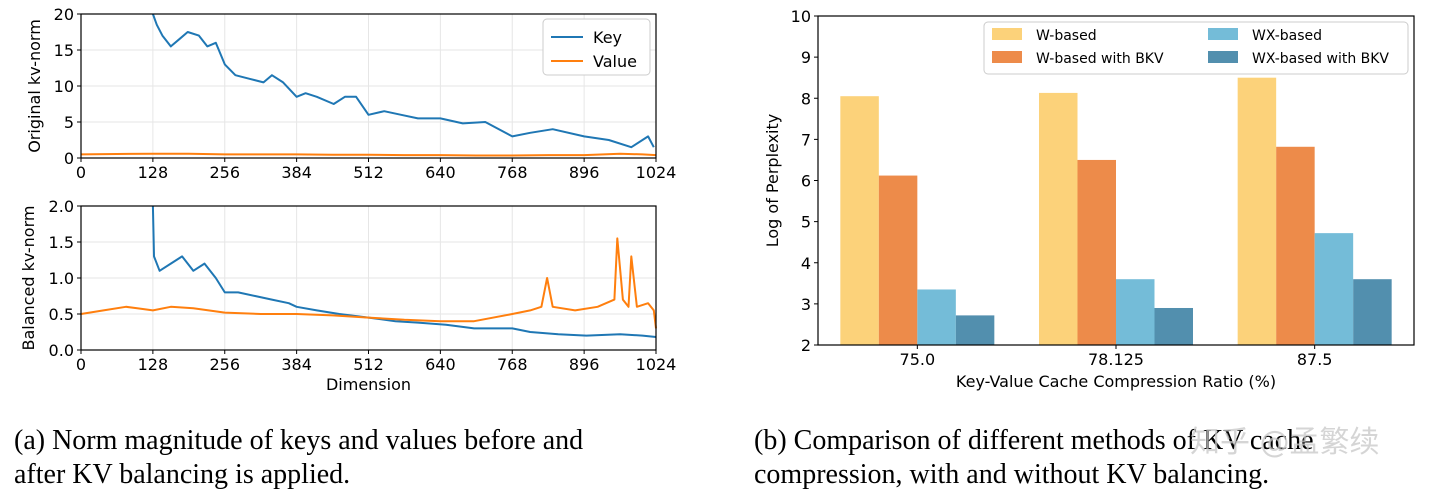 The image size is (1440, 494). Describe the element at coordinates (1058, 218) in the screenshot. I see `bar-w-based-78.125` at that location.